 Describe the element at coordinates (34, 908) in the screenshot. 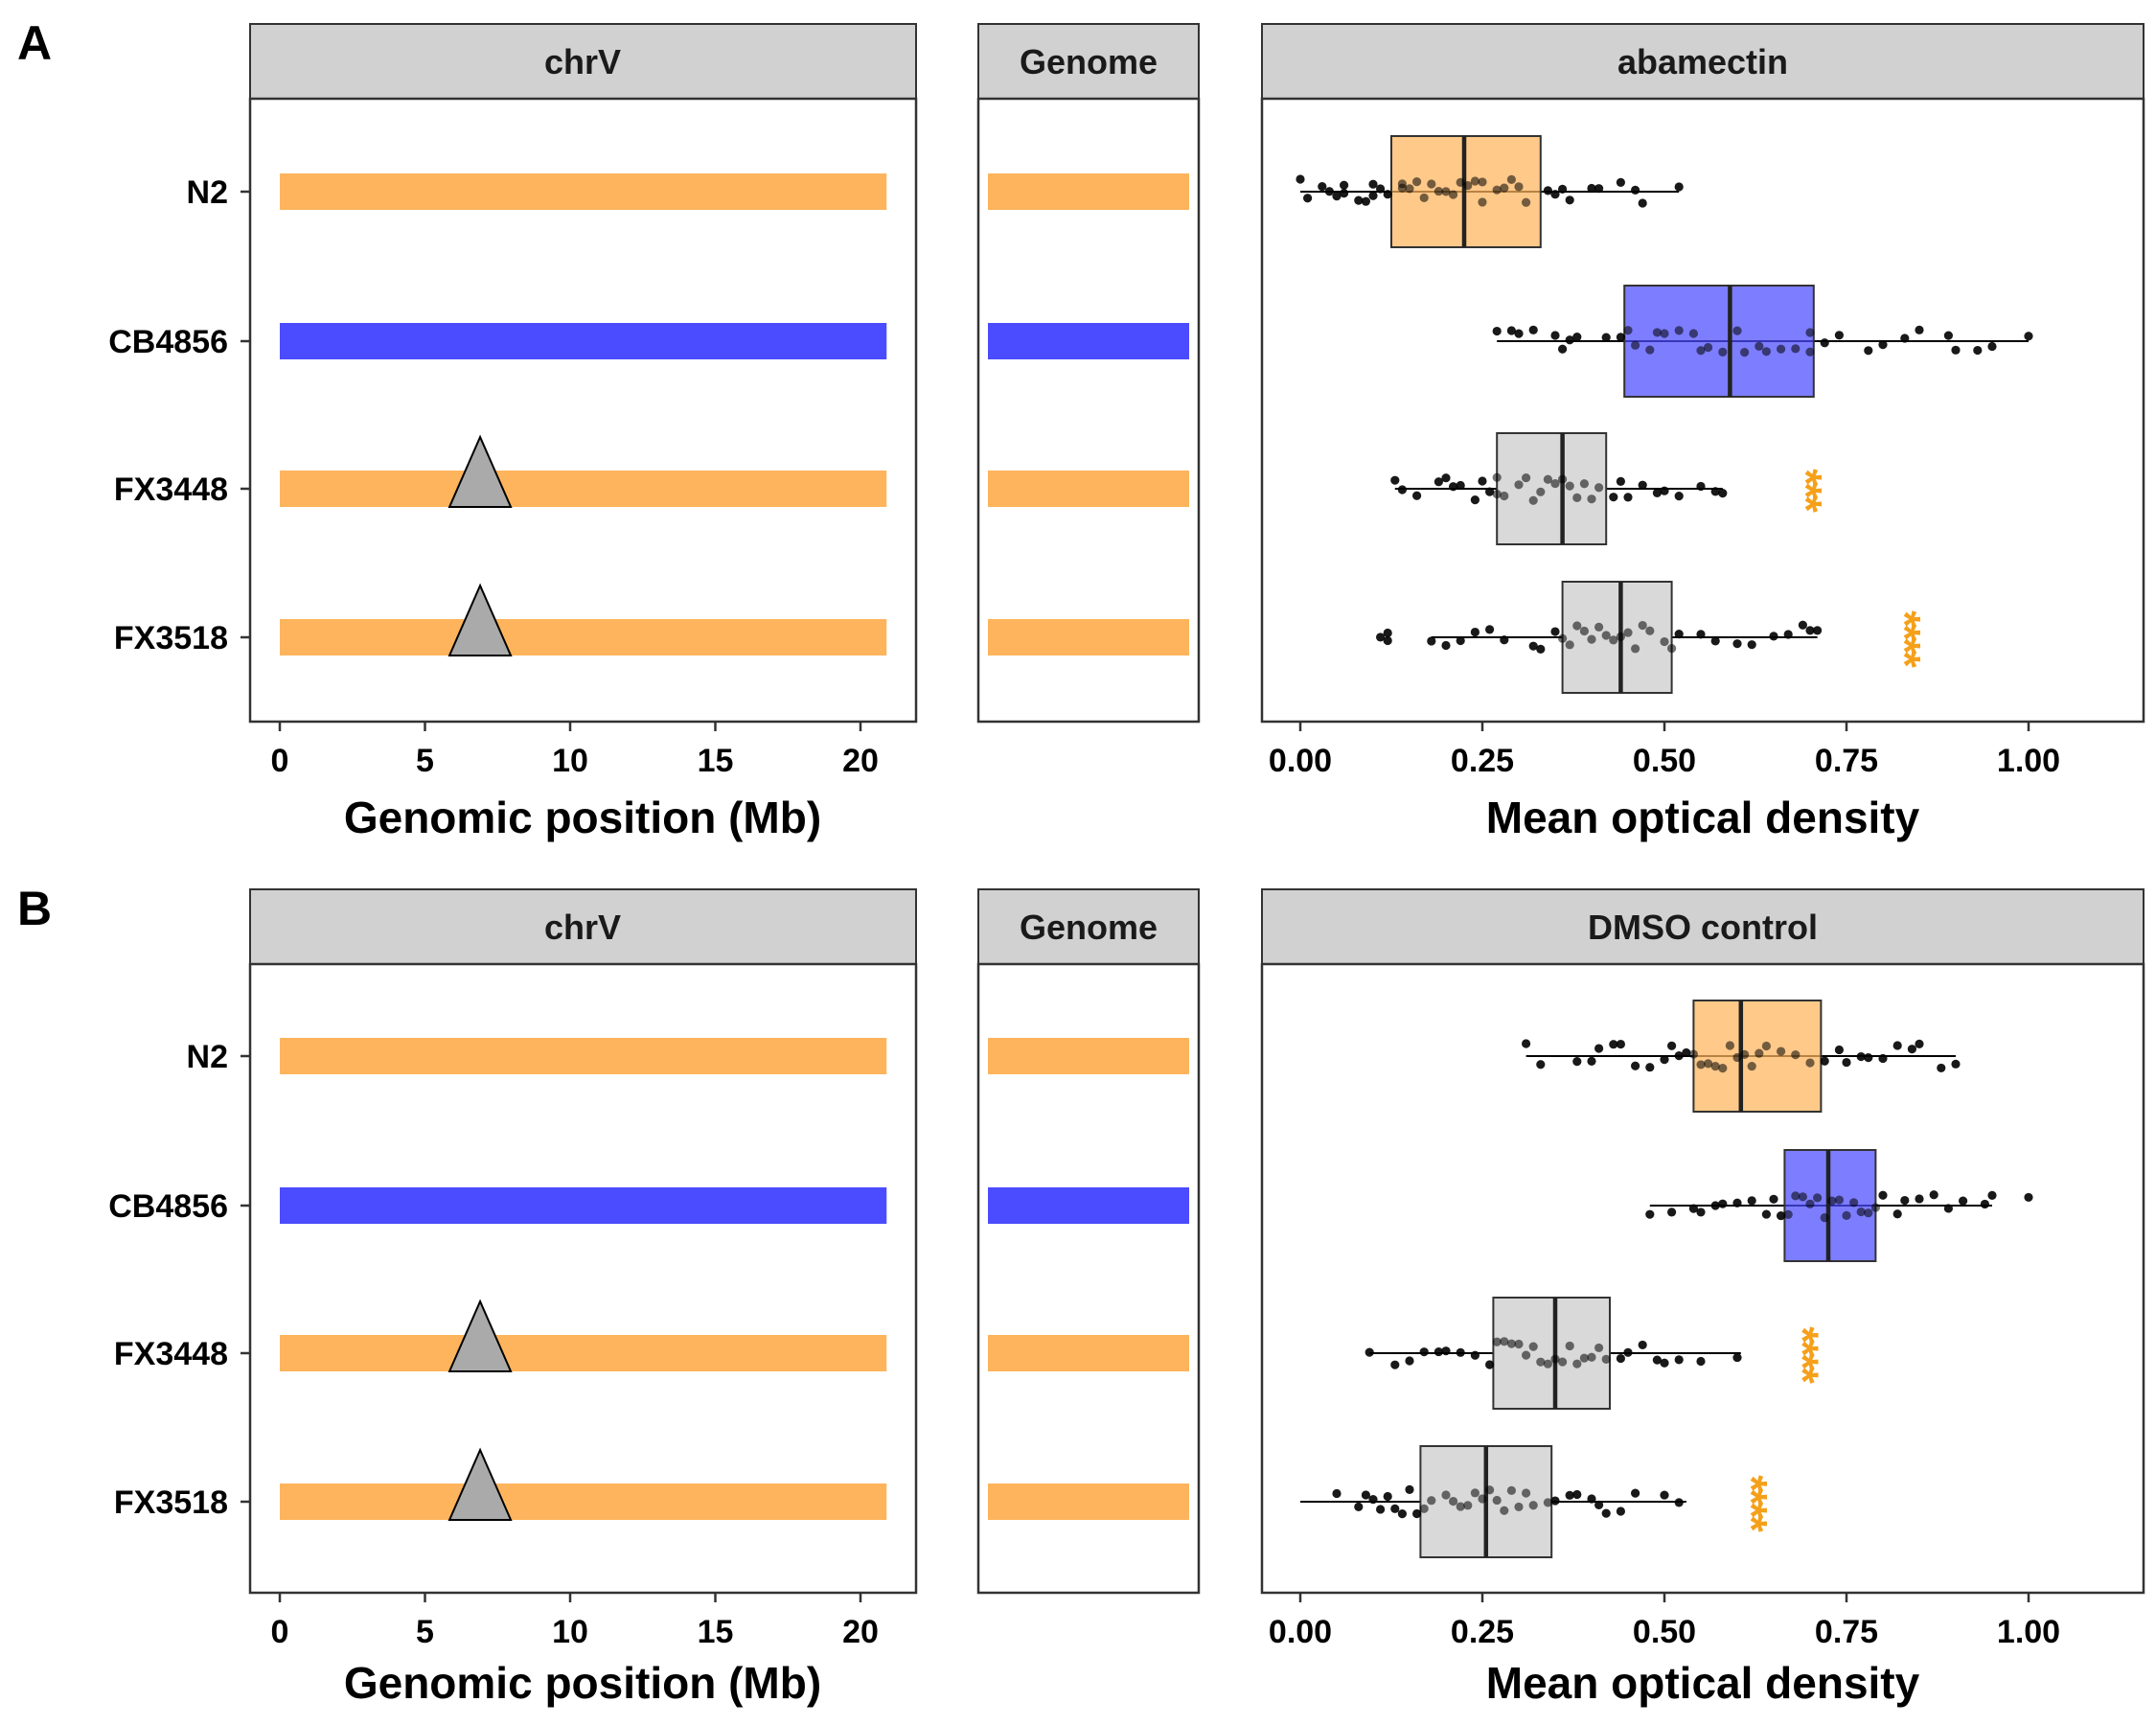

I see `panel-tag-b: B` at that location.